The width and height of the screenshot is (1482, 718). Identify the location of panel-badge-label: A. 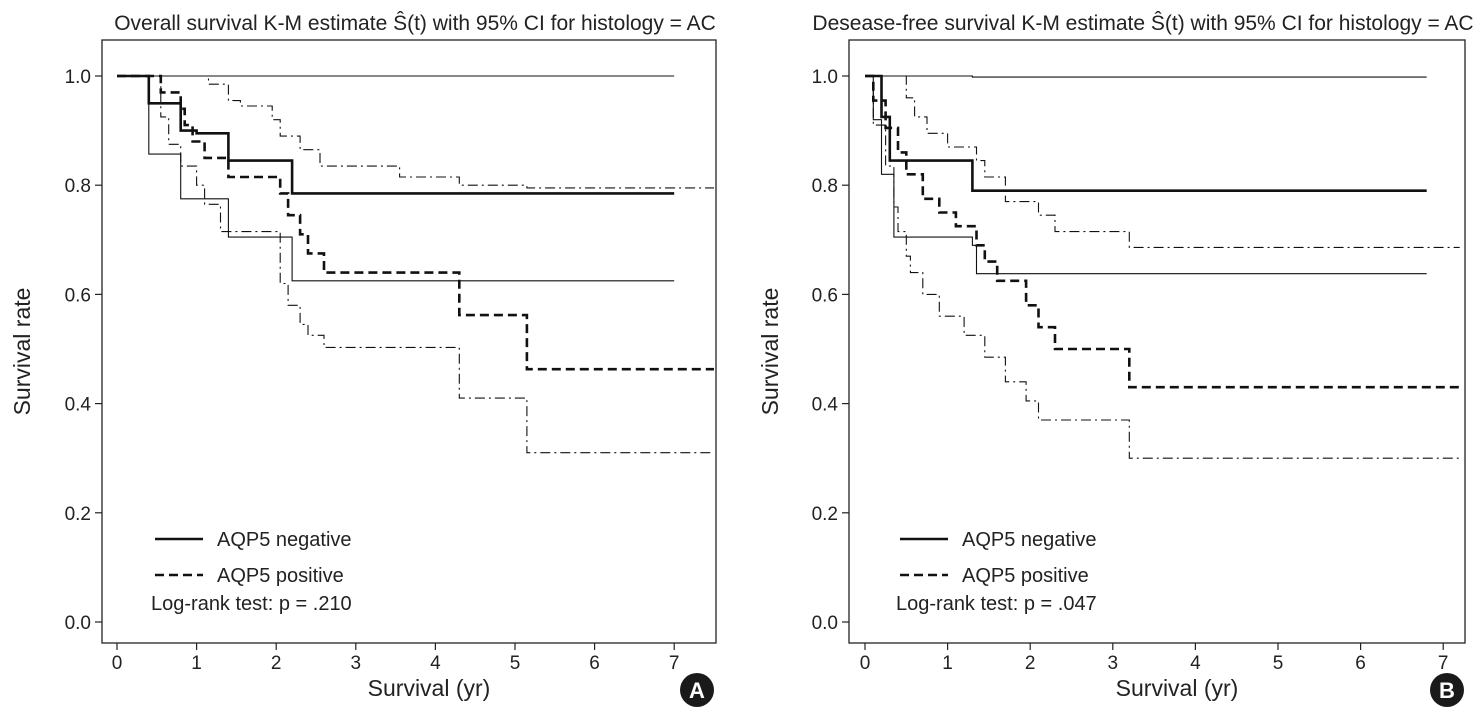
(697, 690).